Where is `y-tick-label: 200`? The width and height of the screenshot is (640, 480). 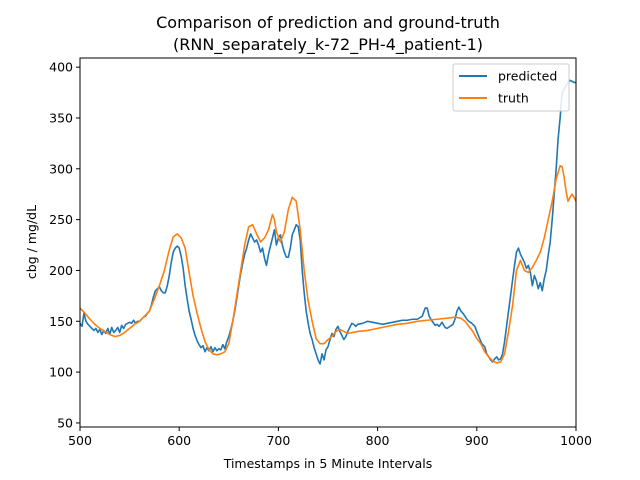
y-tick-label: 200 is located at coordinates (61, 270).